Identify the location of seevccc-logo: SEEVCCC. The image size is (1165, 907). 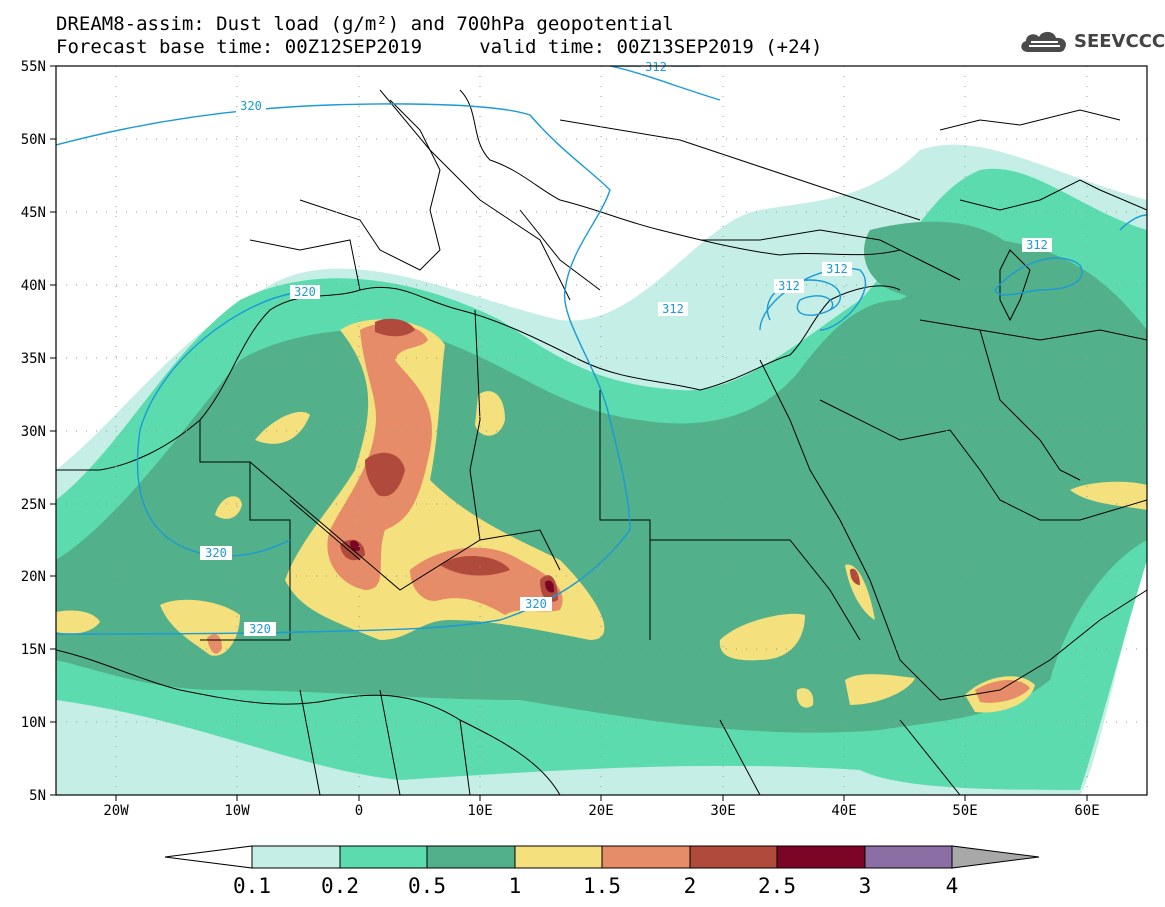
(1091, 41).